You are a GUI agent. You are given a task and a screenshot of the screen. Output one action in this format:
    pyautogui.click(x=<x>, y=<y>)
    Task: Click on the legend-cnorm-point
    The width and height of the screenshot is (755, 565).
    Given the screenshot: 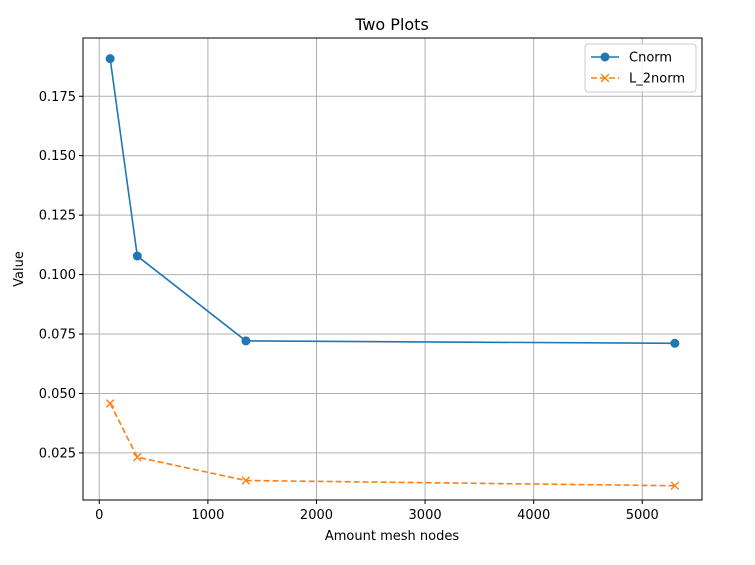 What is the action you would take?
    pyautogui.click(x=605, y=57)
    